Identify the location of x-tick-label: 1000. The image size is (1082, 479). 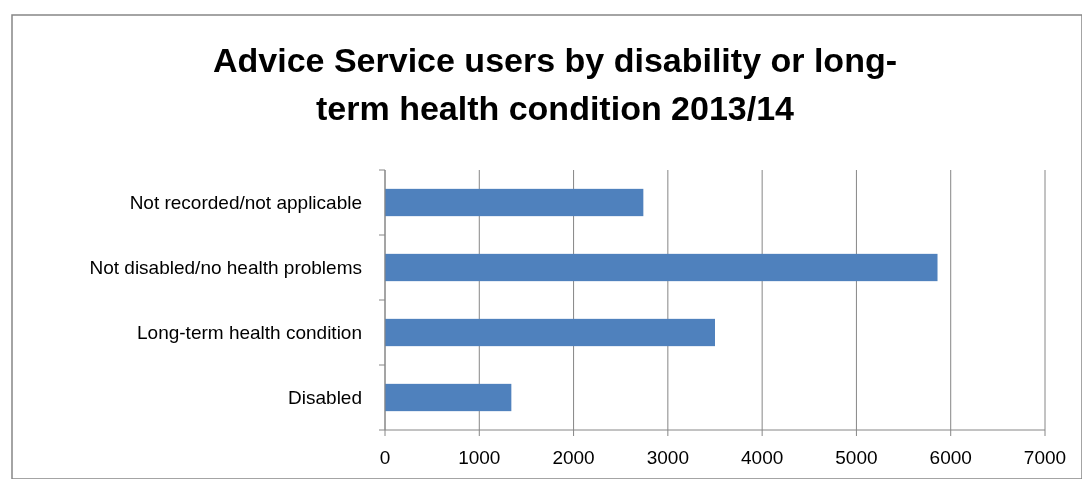
(479, 457).